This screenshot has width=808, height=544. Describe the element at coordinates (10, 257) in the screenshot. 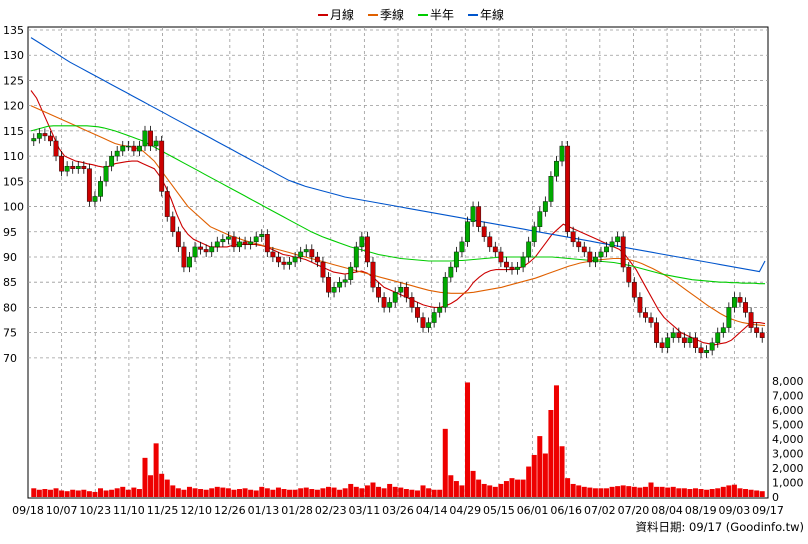

I see `price-tick-label: 90` at that location.